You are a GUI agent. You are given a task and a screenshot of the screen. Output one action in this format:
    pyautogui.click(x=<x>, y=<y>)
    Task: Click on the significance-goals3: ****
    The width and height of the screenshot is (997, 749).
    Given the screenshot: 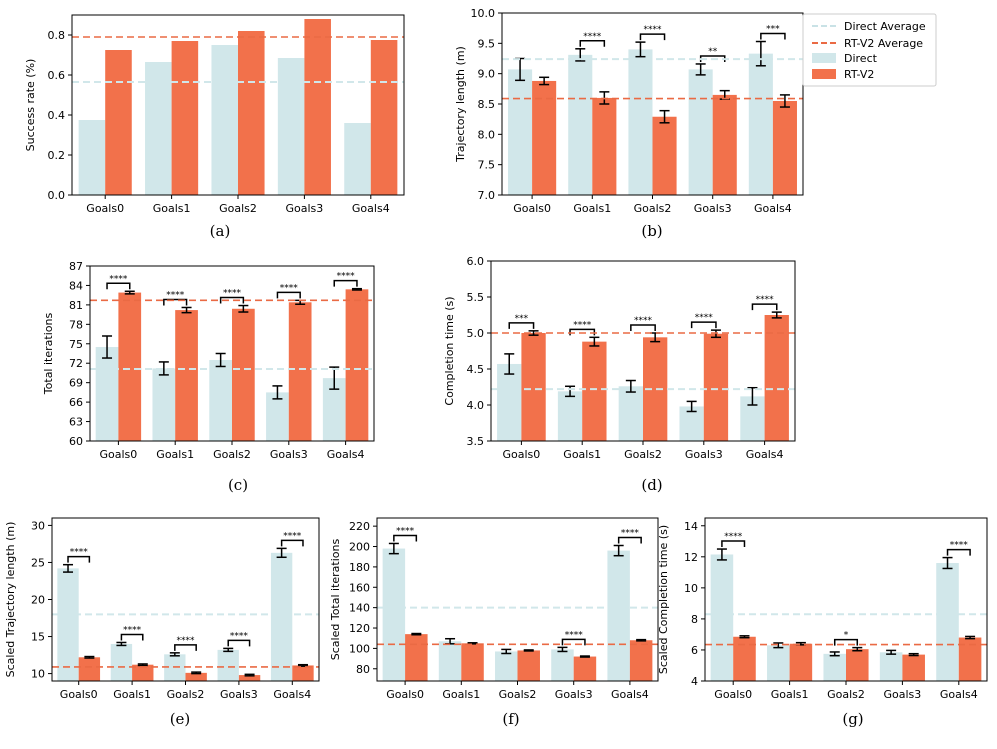 What is the action you would take?
    pyautogui.click(x=573, y=638)
    